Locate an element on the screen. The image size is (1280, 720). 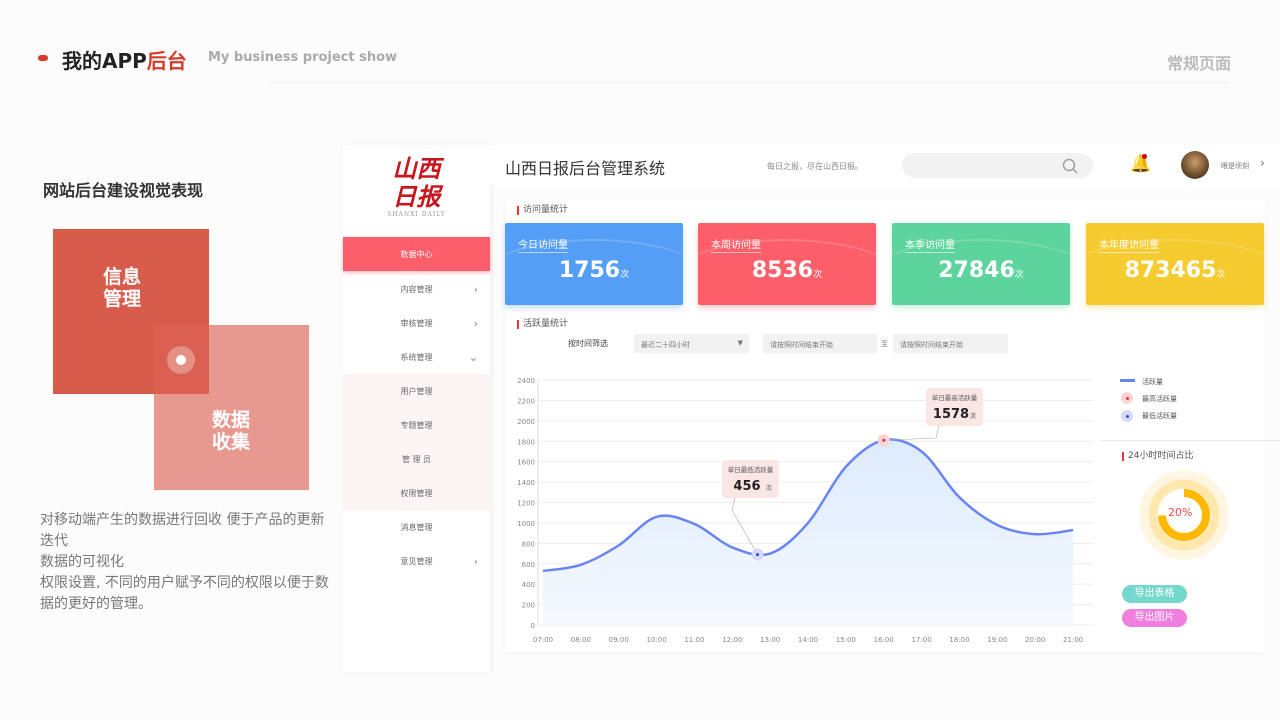
chevron-down-icon: ⌄ is located at coordinates (473, 357).